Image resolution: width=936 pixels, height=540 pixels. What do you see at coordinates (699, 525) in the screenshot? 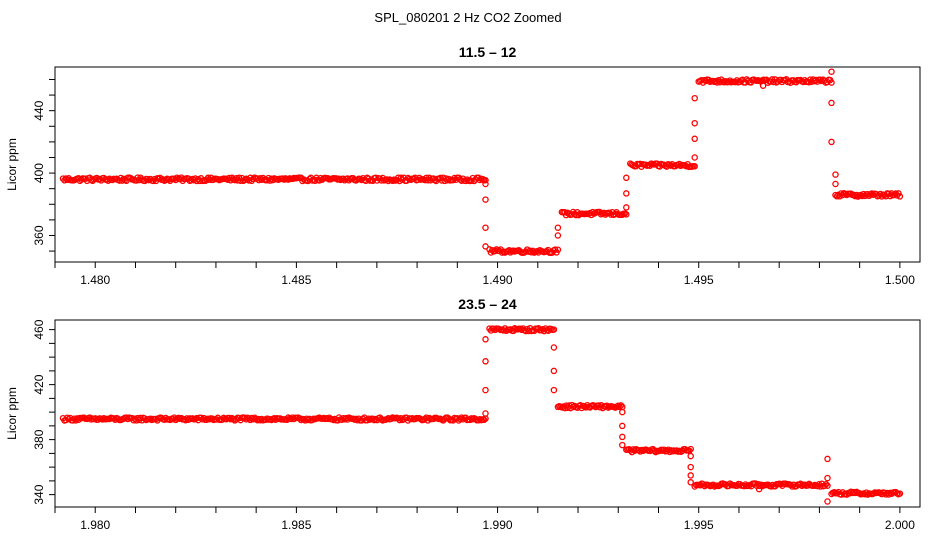
I see `x-tick-label: 1.995` at bounding box center [699, 525].